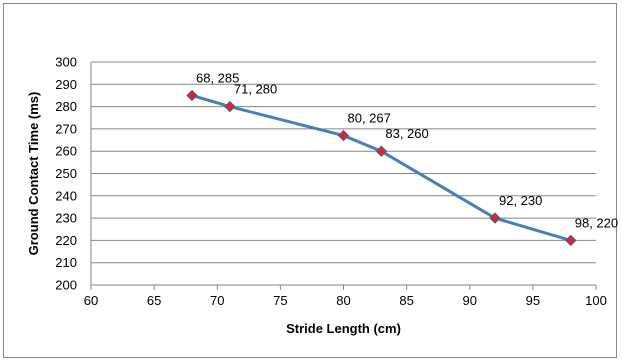  Describe the element at coordinates (66, 128) in the screenshot. I see `y-tick-label: 270` at that location.